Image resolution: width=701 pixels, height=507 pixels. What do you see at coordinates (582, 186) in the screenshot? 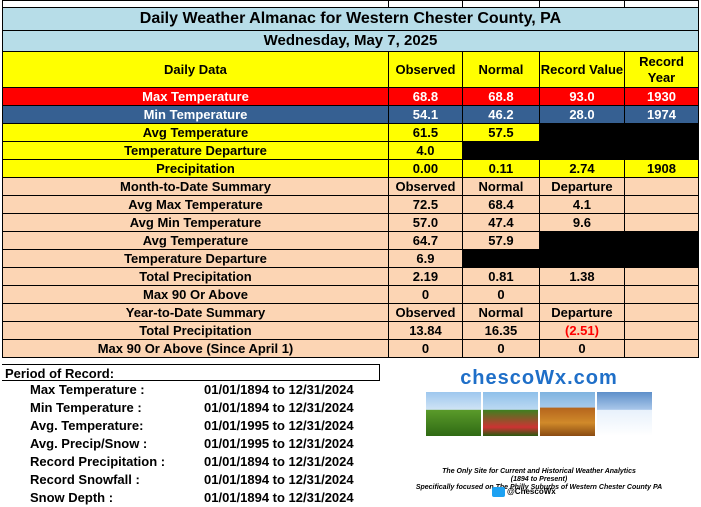
I see `mtd-header-departure: Departure` at bounding box center [582, 186].